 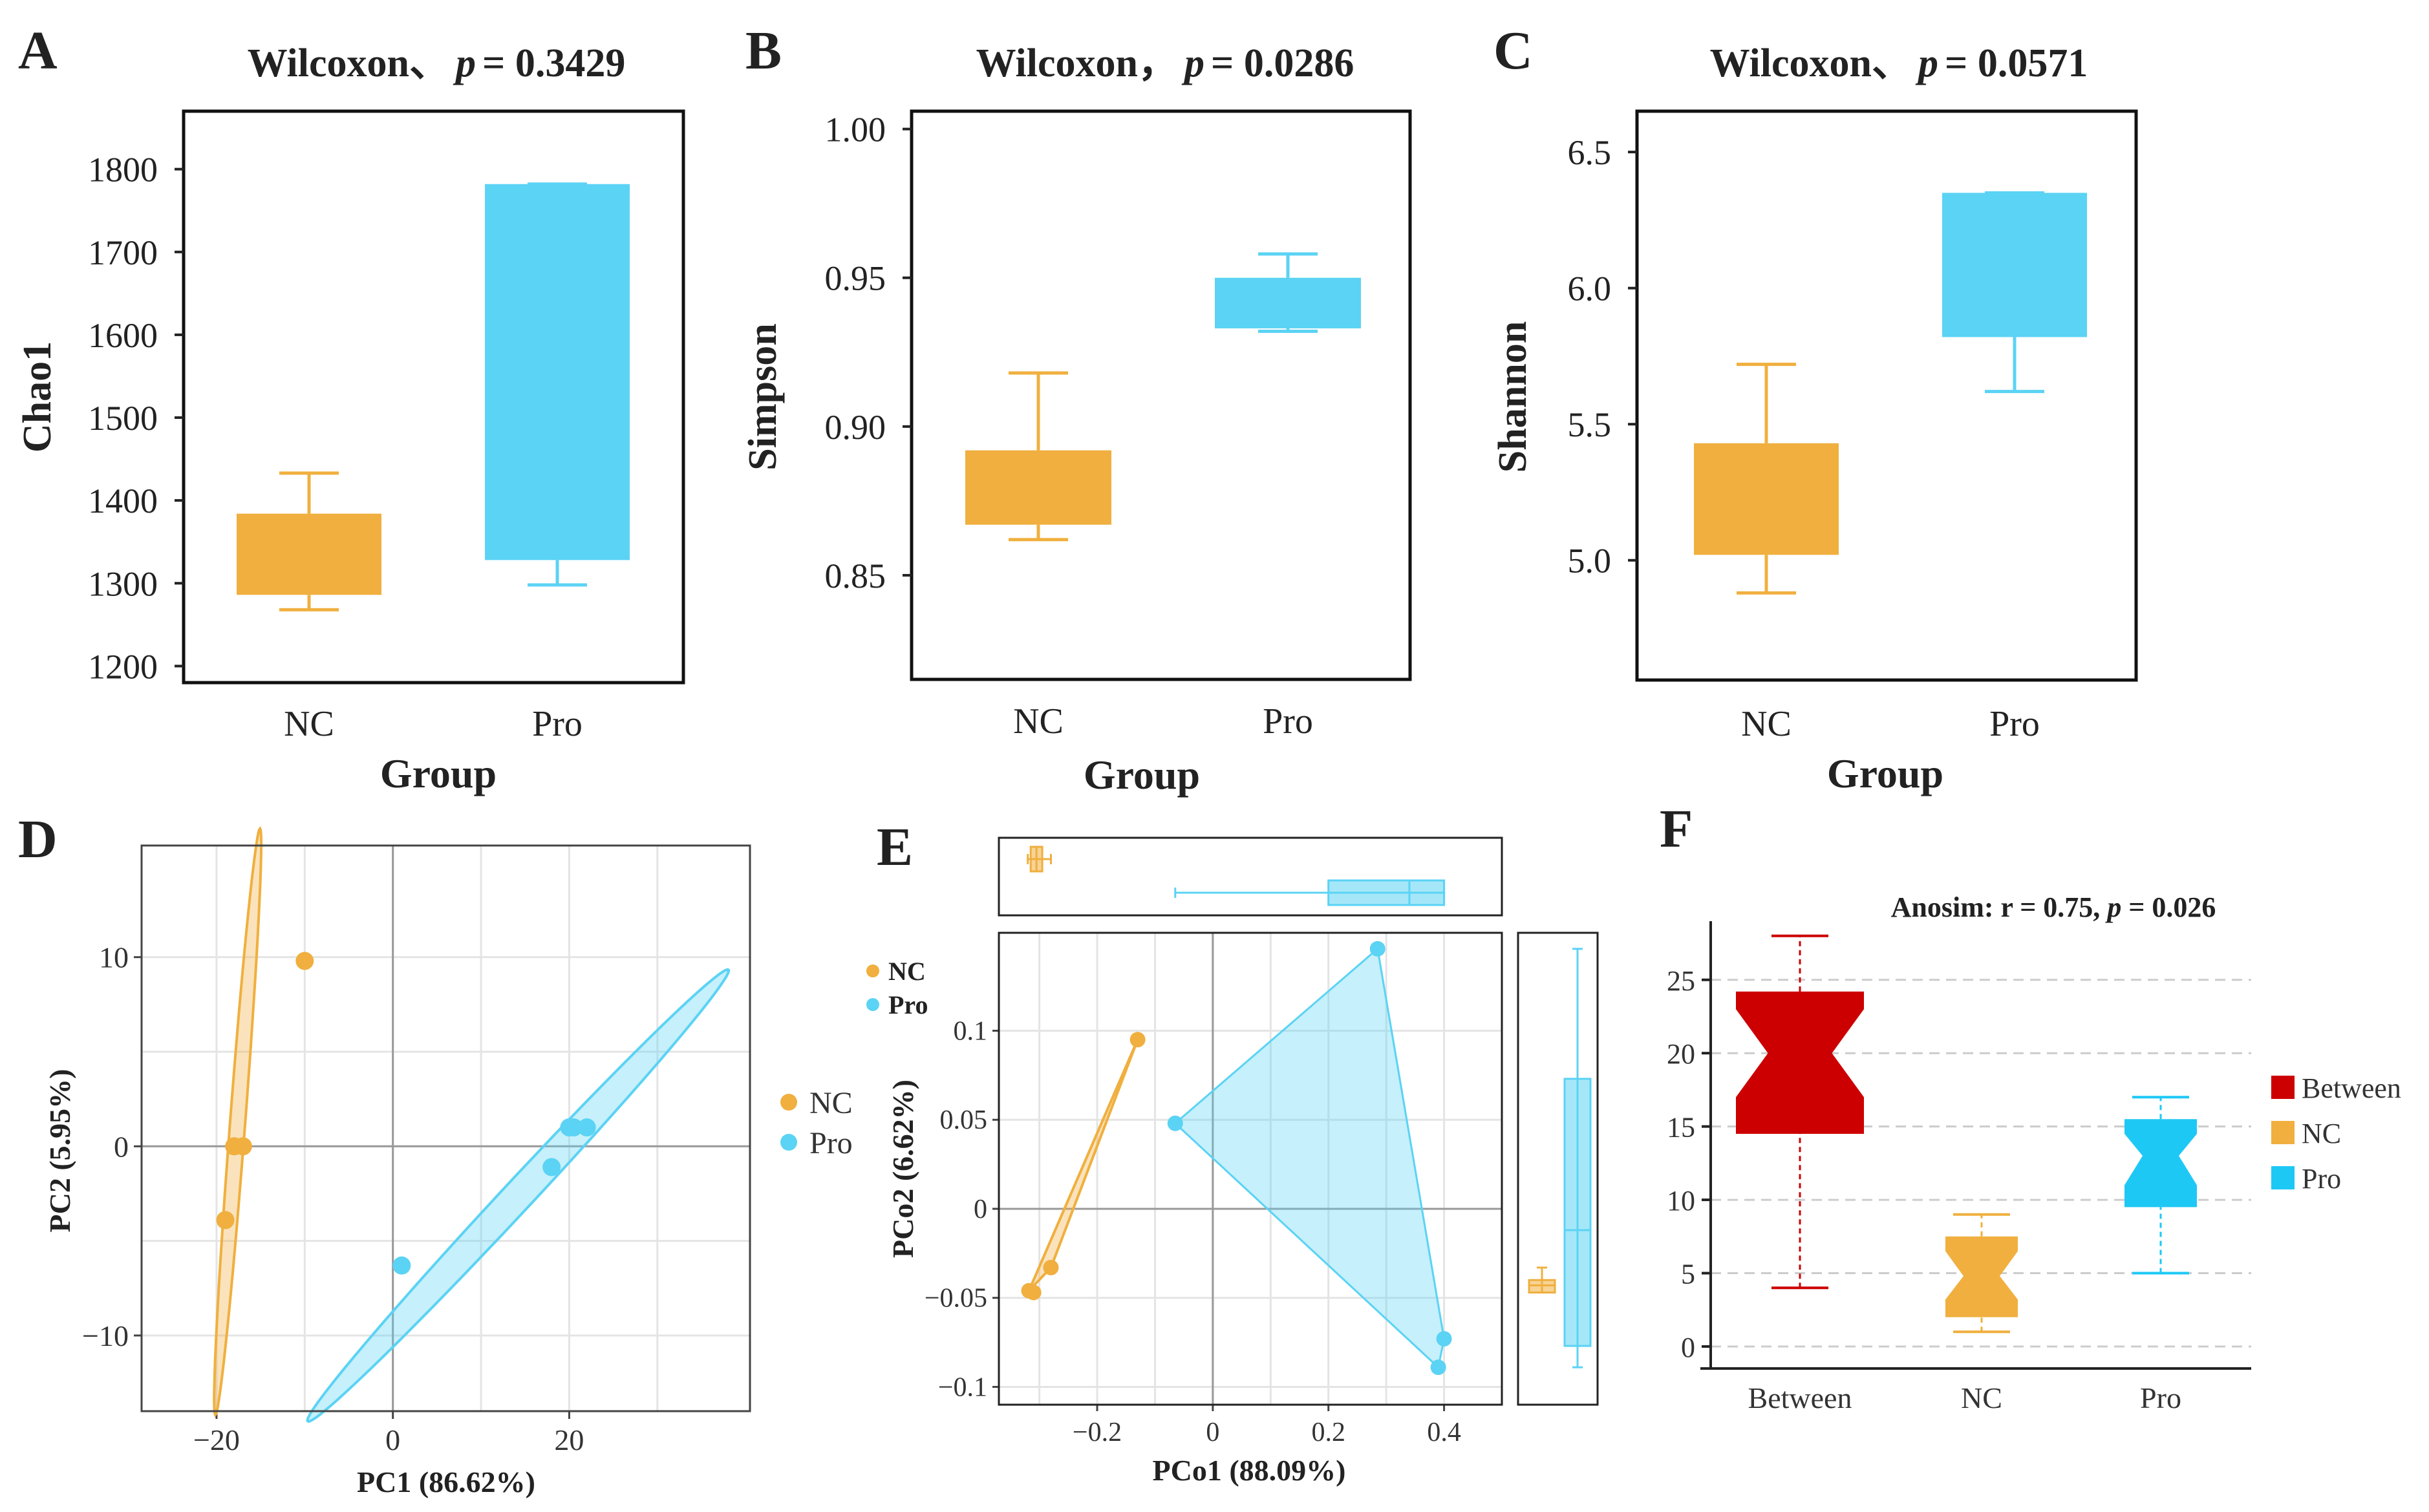 I want to click on notched-box-nc, so click(x=1981, y=1276).